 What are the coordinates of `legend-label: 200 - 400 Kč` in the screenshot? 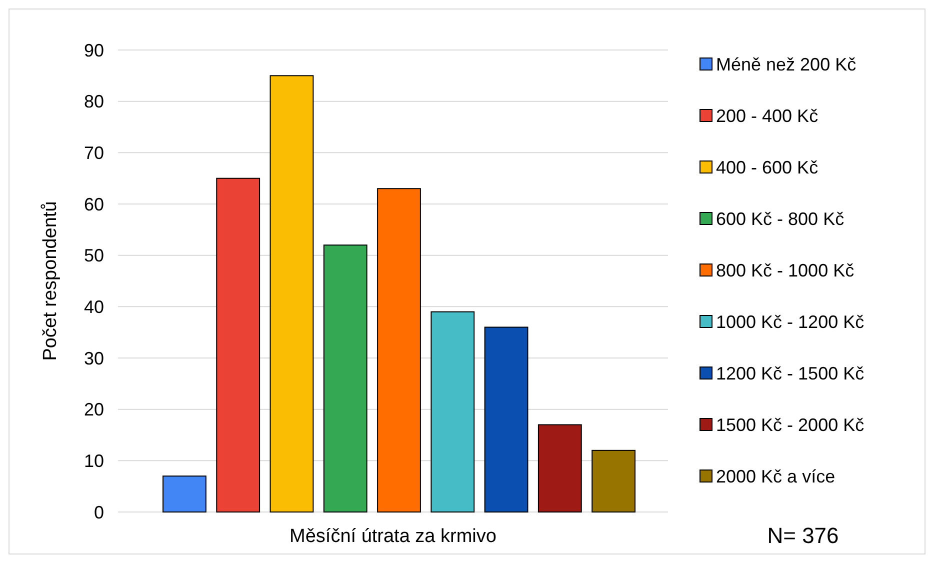 It's located at (767, 116).